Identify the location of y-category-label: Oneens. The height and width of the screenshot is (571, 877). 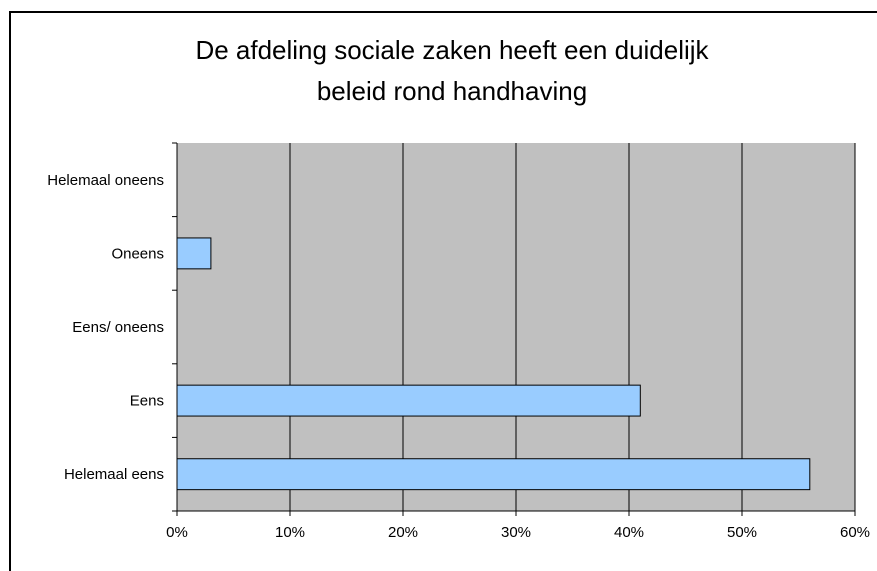
(137, 253).